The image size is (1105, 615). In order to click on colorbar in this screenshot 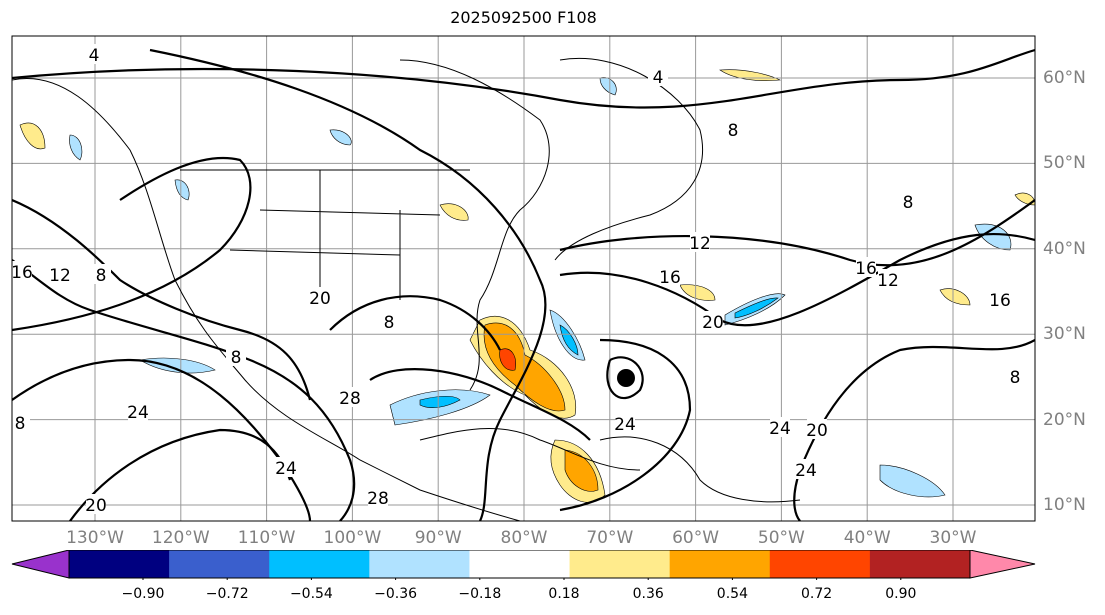, I will do `click(523, 565)`.